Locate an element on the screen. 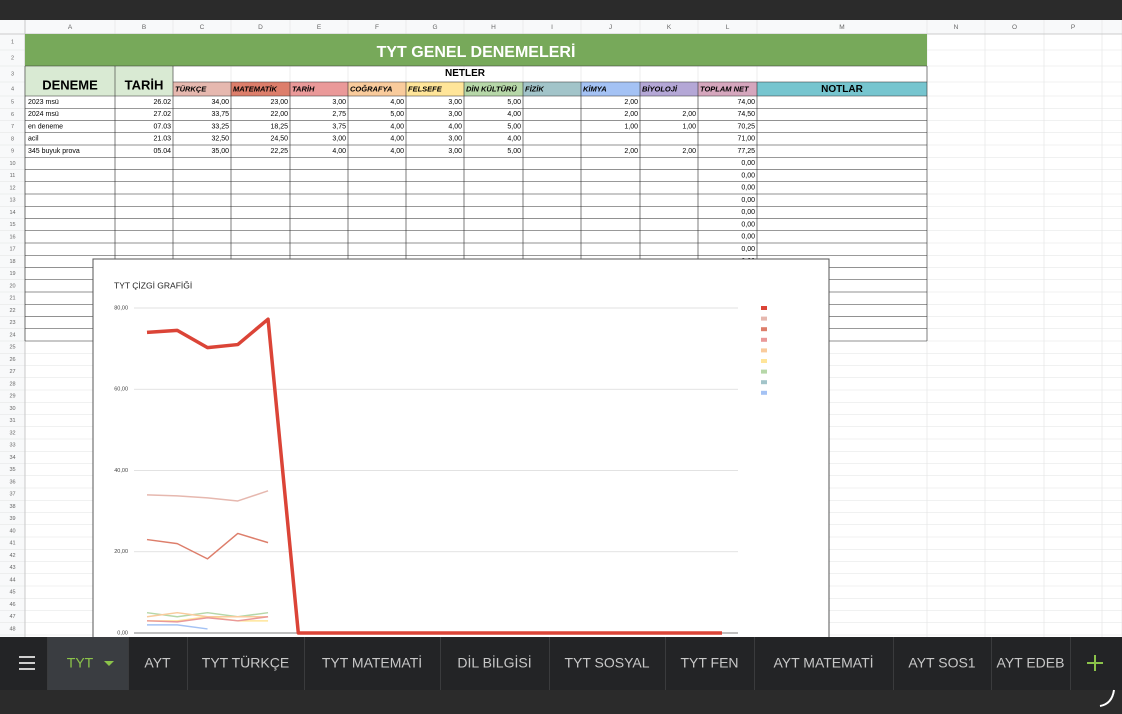 The height and width of the screenshot is (714, 1122). sheet-tab-label: AYT SOS1 is located at coordinates (941, 663).